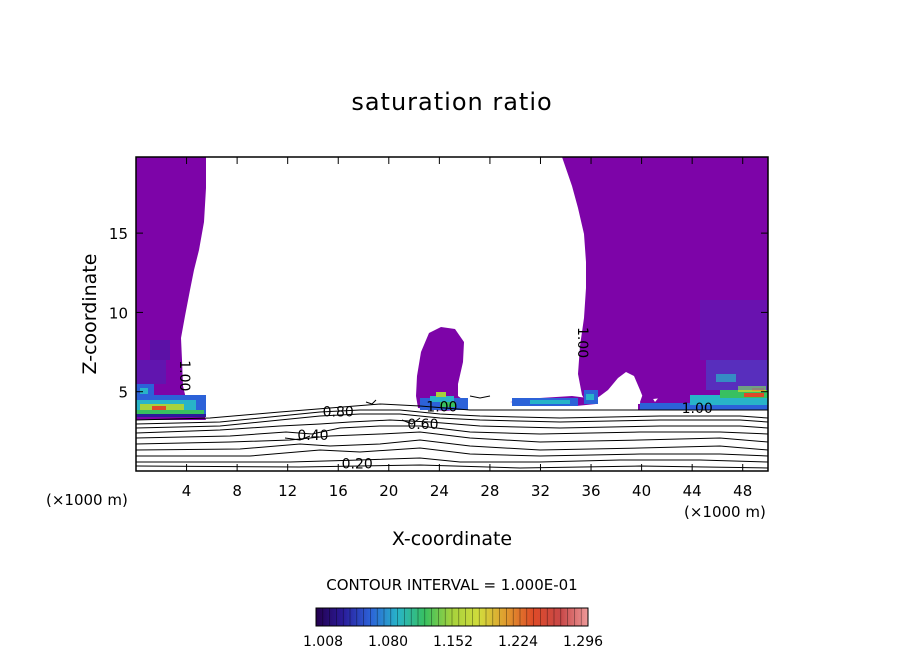 The height and width of the screenshot is (654, 904). What do you see at coordinates (452, 585) in the screenshot?
I see `contour-interval-note: CONTOUR INTERVAL = 1.000E-01` at bounding box center [452, 585].